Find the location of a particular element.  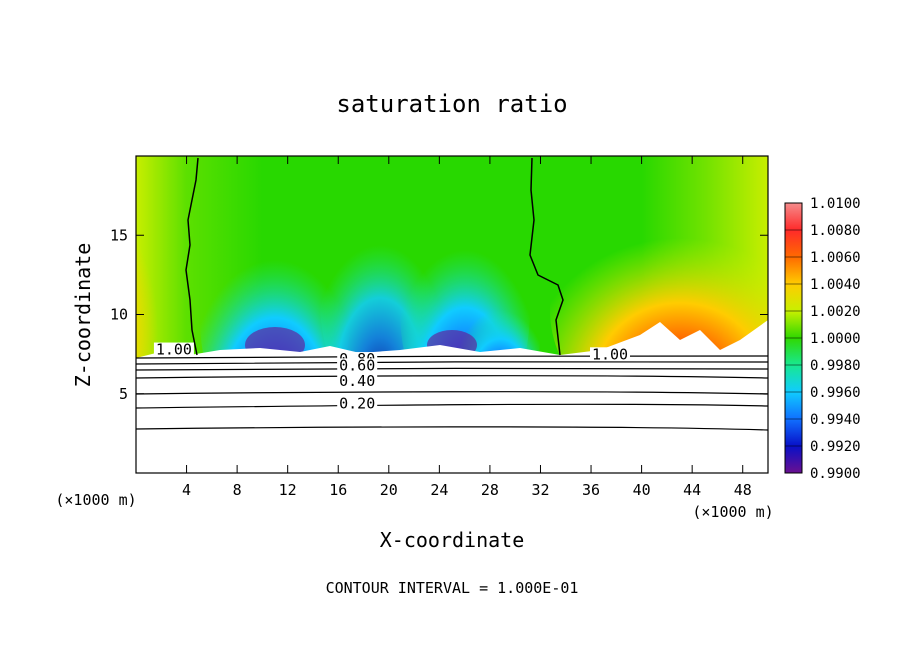

colorbar-label: 0.9900 is located at coordinates (835, 474).